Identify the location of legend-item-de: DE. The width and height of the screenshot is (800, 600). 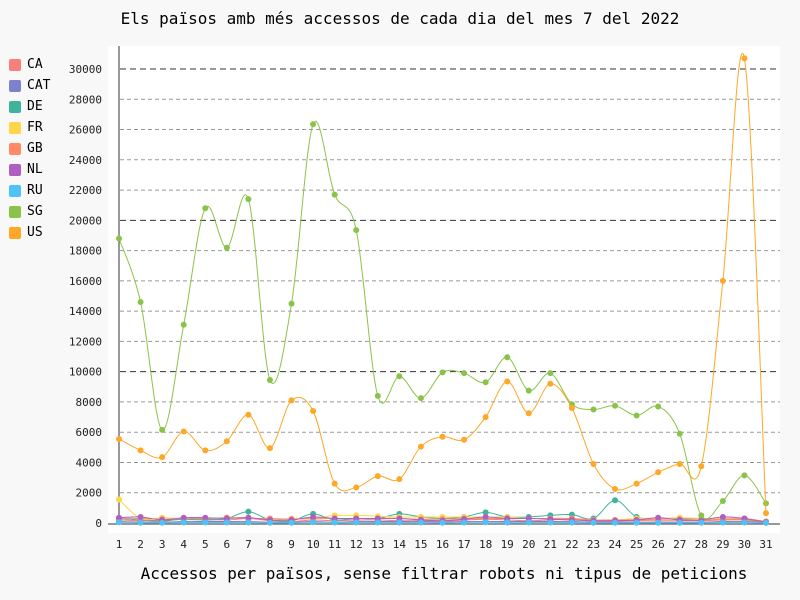
(29, 106).